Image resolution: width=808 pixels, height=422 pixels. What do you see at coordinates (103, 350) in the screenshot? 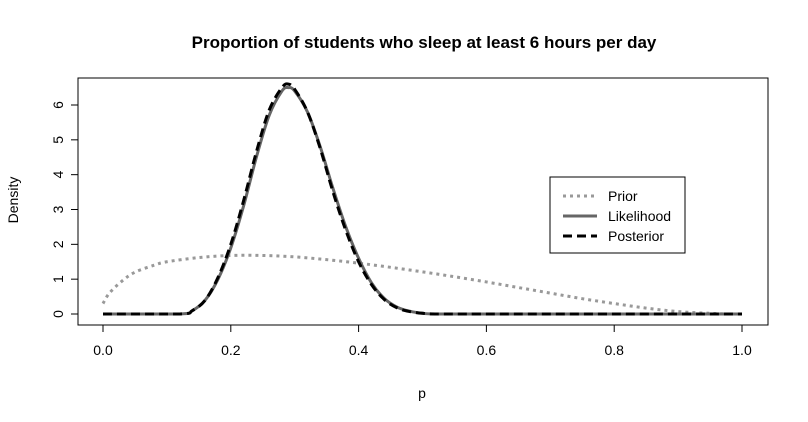
I see `x-tick-label: 0.0` at bounding box center [103, 350].